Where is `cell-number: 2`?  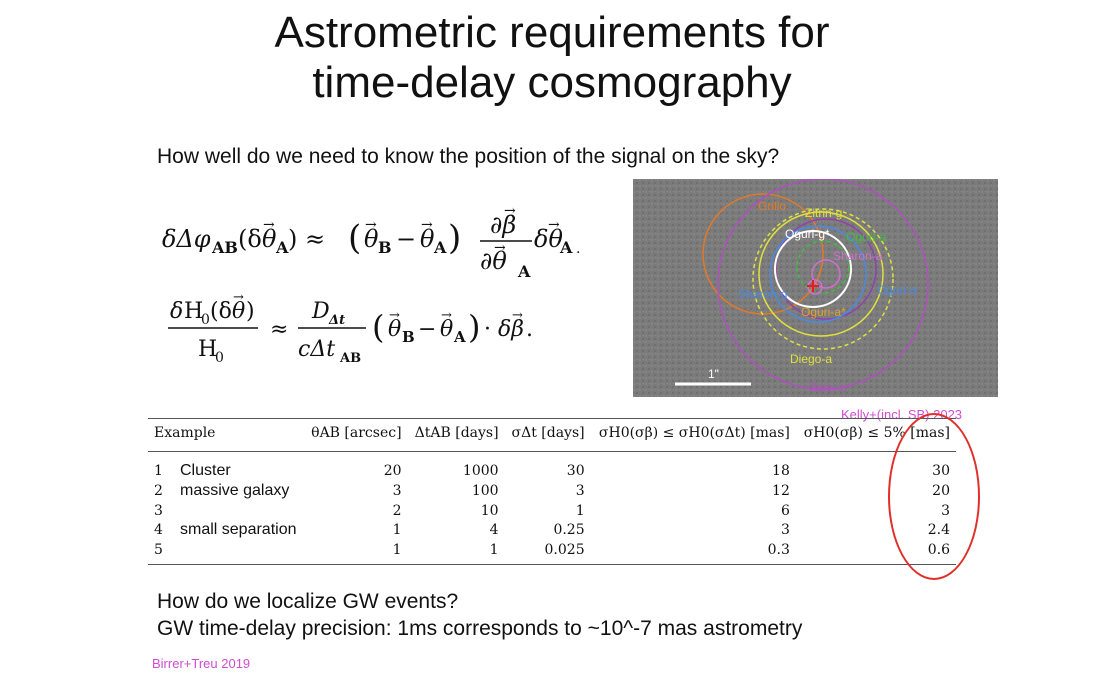 cell-number: 2 is located at coordinates (158, 491).